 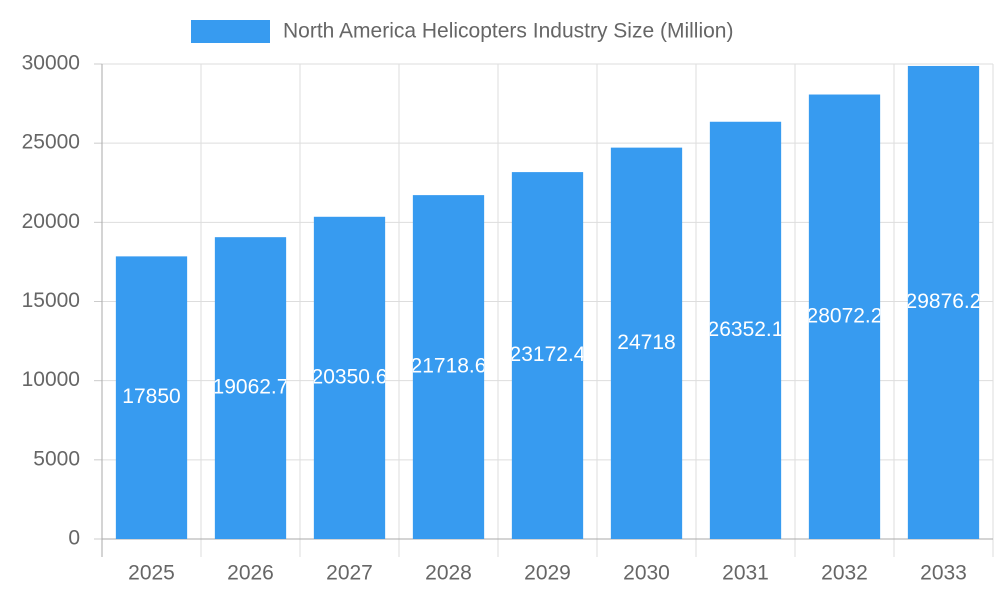 I want to click on data-label: 21718.6, so click(x=449, y=366).